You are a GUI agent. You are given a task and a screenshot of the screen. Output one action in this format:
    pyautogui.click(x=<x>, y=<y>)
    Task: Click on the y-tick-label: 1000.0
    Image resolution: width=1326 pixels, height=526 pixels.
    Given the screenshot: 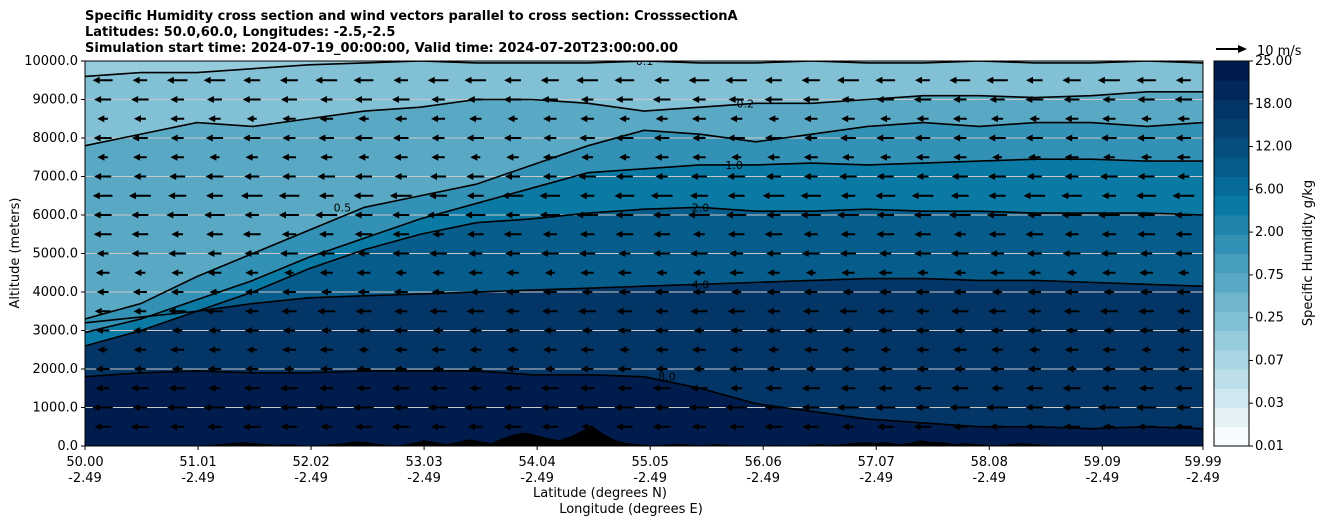 What is the action you would take?
    pyautogui.click(x=56, y=408)
    